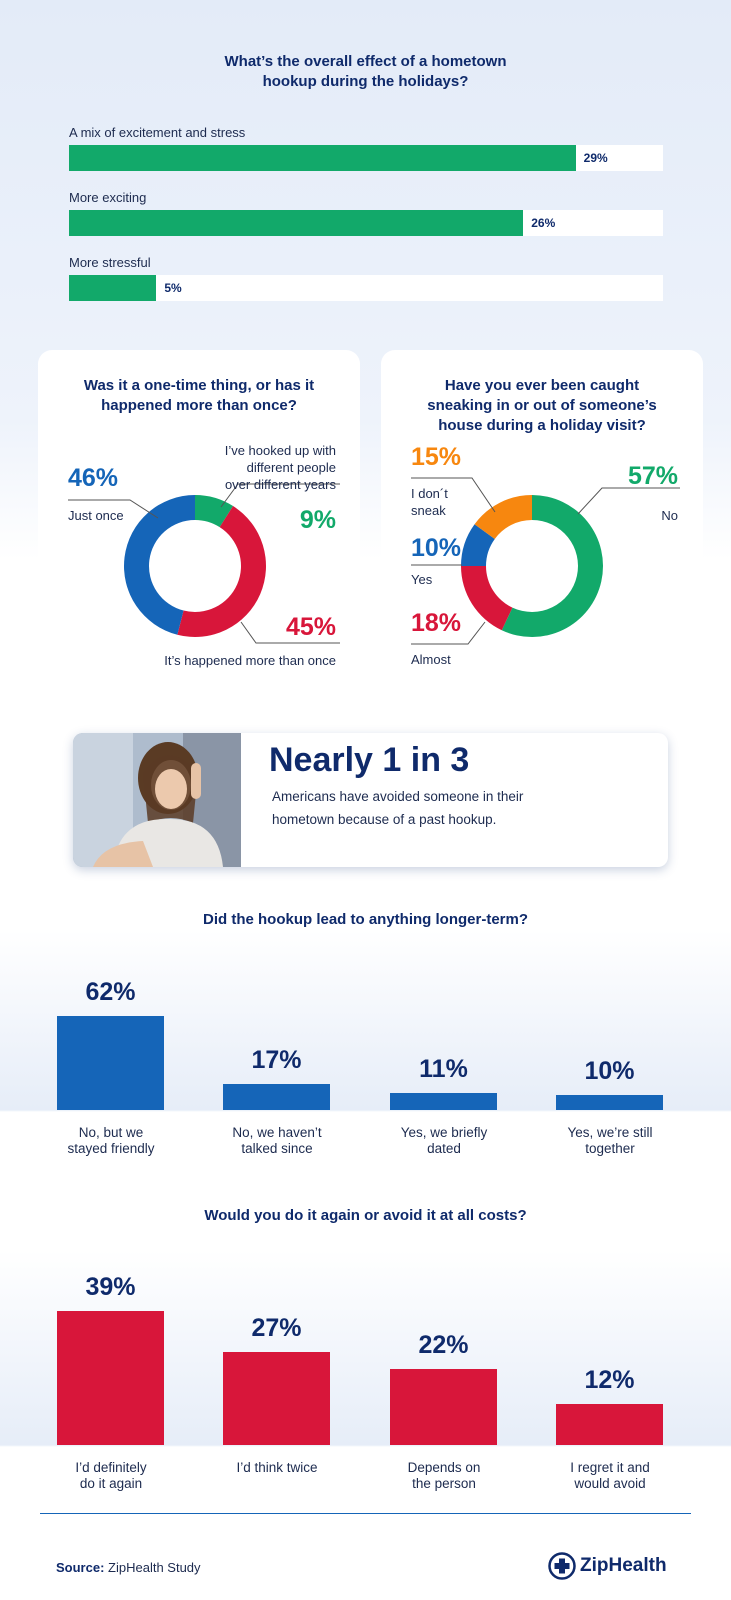 Image resolution: width=731 pixels, height=1600 pixels. Describe the element at coordinates (365, 1513) in the screenshot. I see `footer-divider` at that location.